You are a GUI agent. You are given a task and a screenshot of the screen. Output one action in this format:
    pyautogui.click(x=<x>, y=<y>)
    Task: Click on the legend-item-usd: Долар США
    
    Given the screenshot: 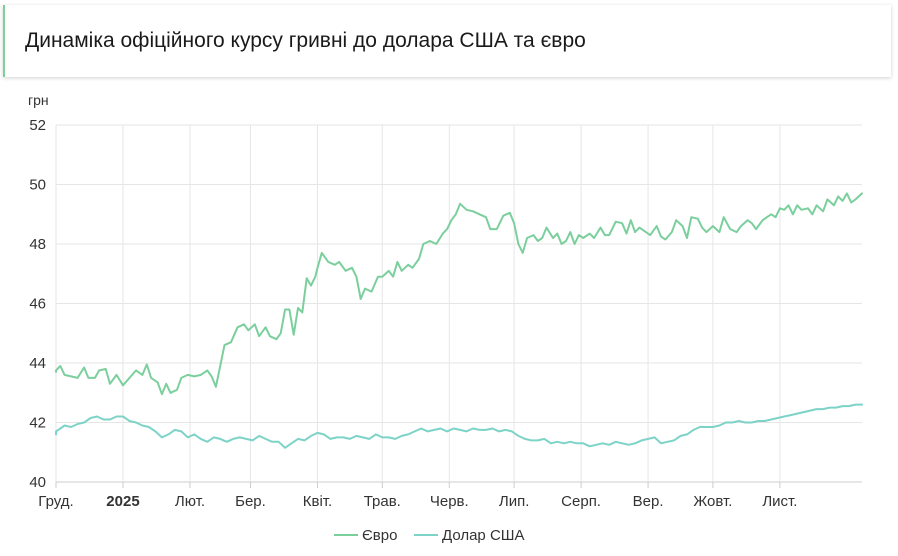 What is the action you would take?
    pyautogui.click(x=469, y=535)
    